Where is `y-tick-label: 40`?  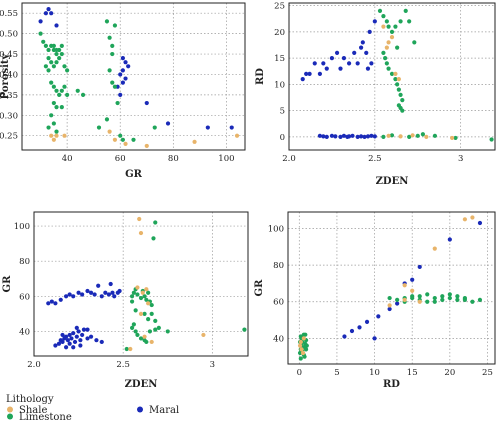 y-tick-label: 40 is located at coordinates (24, 332).